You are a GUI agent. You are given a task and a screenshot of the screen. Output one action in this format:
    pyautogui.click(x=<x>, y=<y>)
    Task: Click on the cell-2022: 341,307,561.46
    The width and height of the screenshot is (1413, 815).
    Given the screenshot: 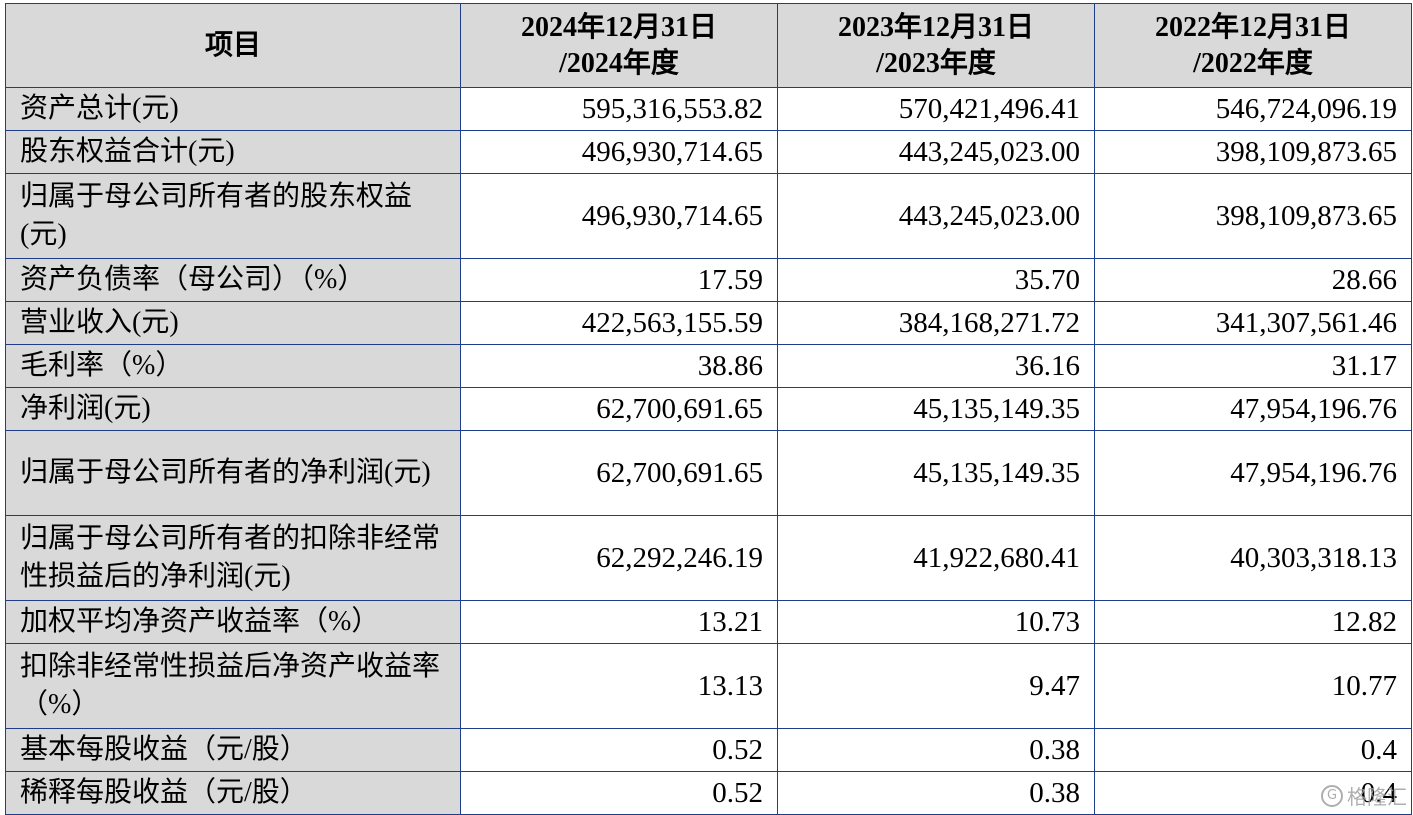 What is the action you would take?
    pyautogui.click(x=1253, y=323)
    